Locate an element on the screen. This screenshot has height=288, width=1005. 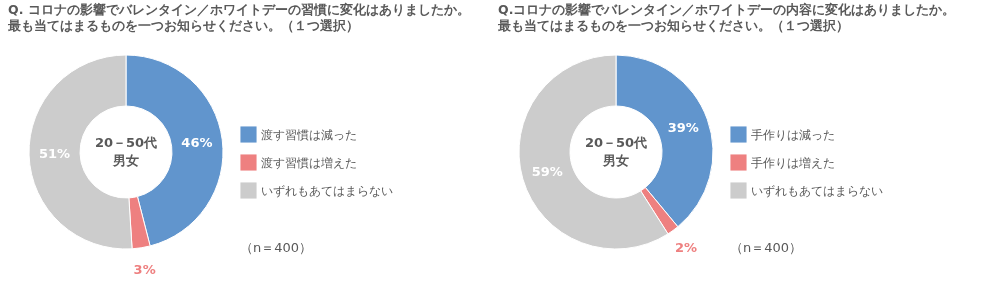
data-label: 3% is located at coordinates (144, 269).